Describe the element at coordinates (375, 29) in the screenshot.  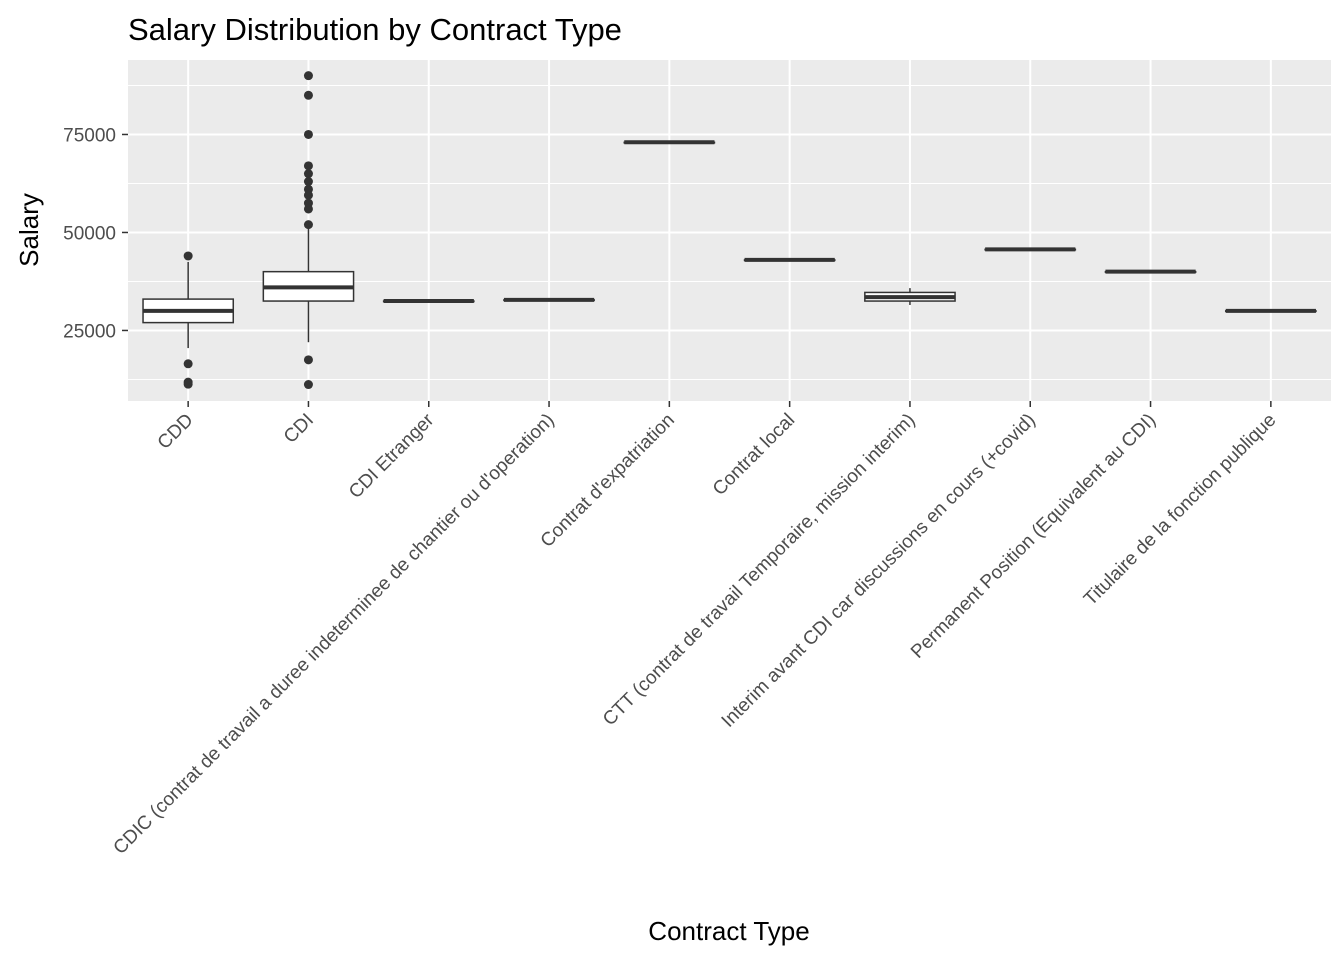
I see `chart-title: Salary Distribution by Contract Type` at that location.